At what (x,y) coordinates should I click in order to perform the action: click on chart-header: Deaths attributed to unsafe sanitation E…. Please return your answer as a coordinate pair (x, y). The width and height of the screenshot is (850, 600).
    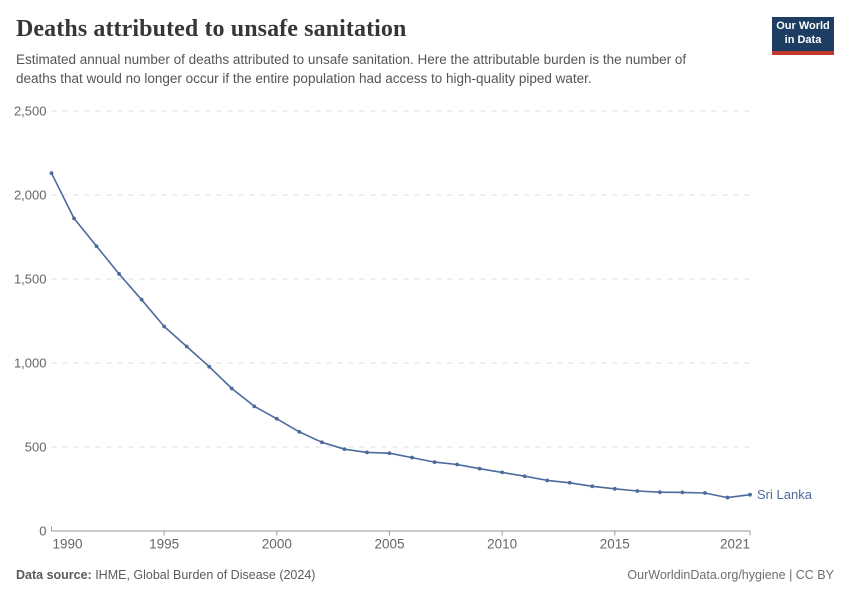
    Looking at the image, I should click on (425, 52).